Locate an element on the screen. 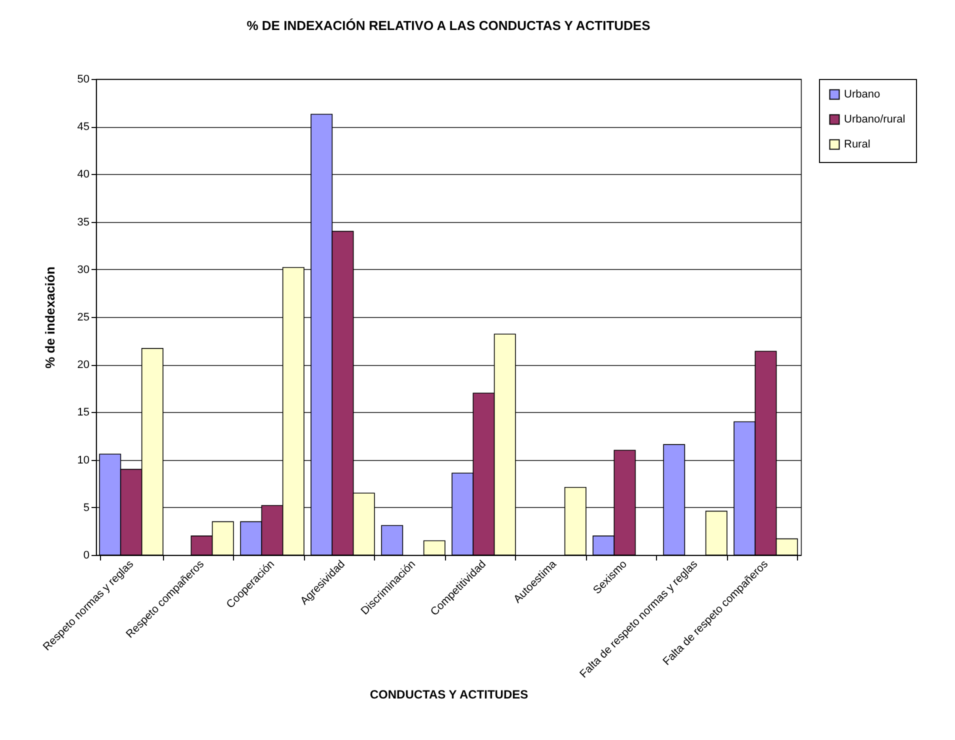  chart-title: % DE INDEXACIÓN RELATIVO A LAS CONDUCTAS Y ACTITUDES is located at coordinates (448, 25).